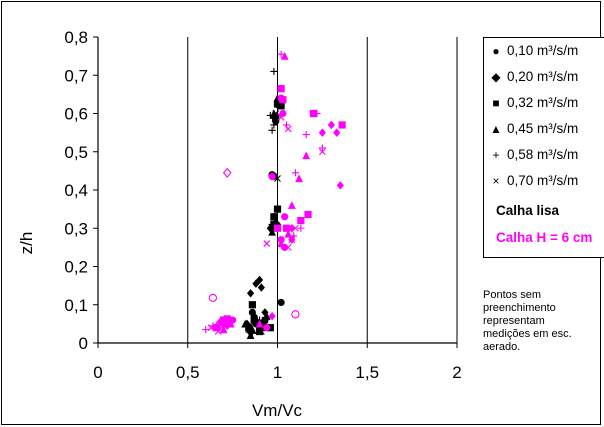 This screenshot has height=427, width=604. I want to click on x-tick-label: 1,5, so click(367, 372).